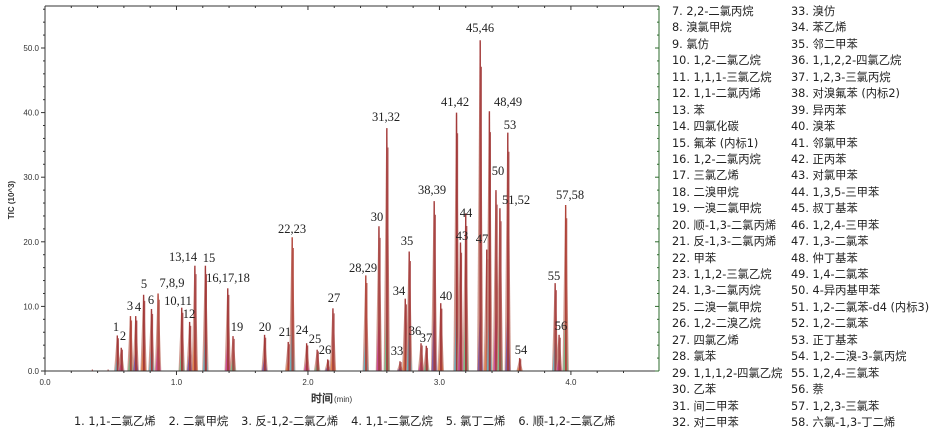  I want to click on peak-label: 53, so click(510, 125).